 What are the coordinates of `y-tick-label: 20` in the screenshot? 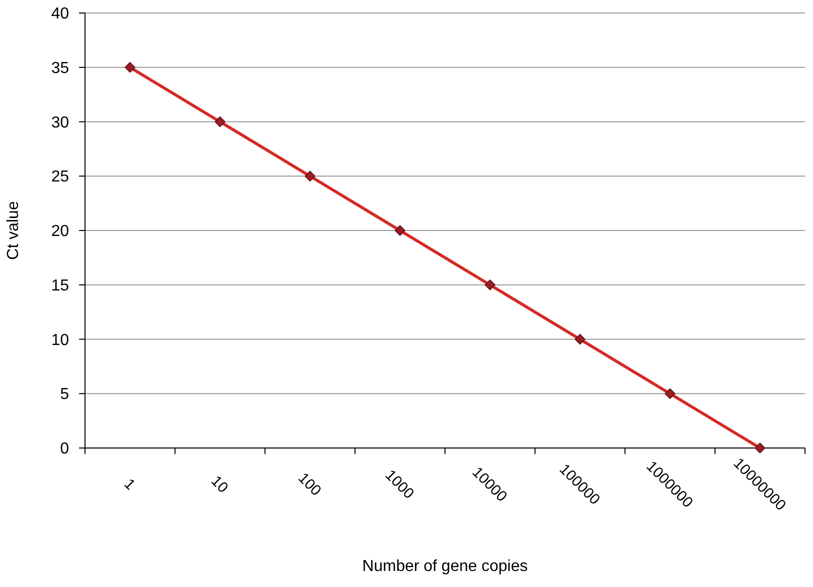 It's located at (60, 231).